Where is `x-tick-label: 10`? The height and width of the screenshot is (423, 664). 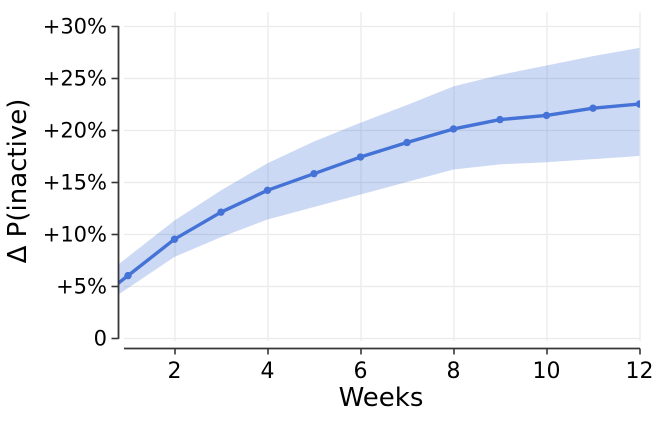 x-tick-label: 10 is located at coordinates (547, 371).